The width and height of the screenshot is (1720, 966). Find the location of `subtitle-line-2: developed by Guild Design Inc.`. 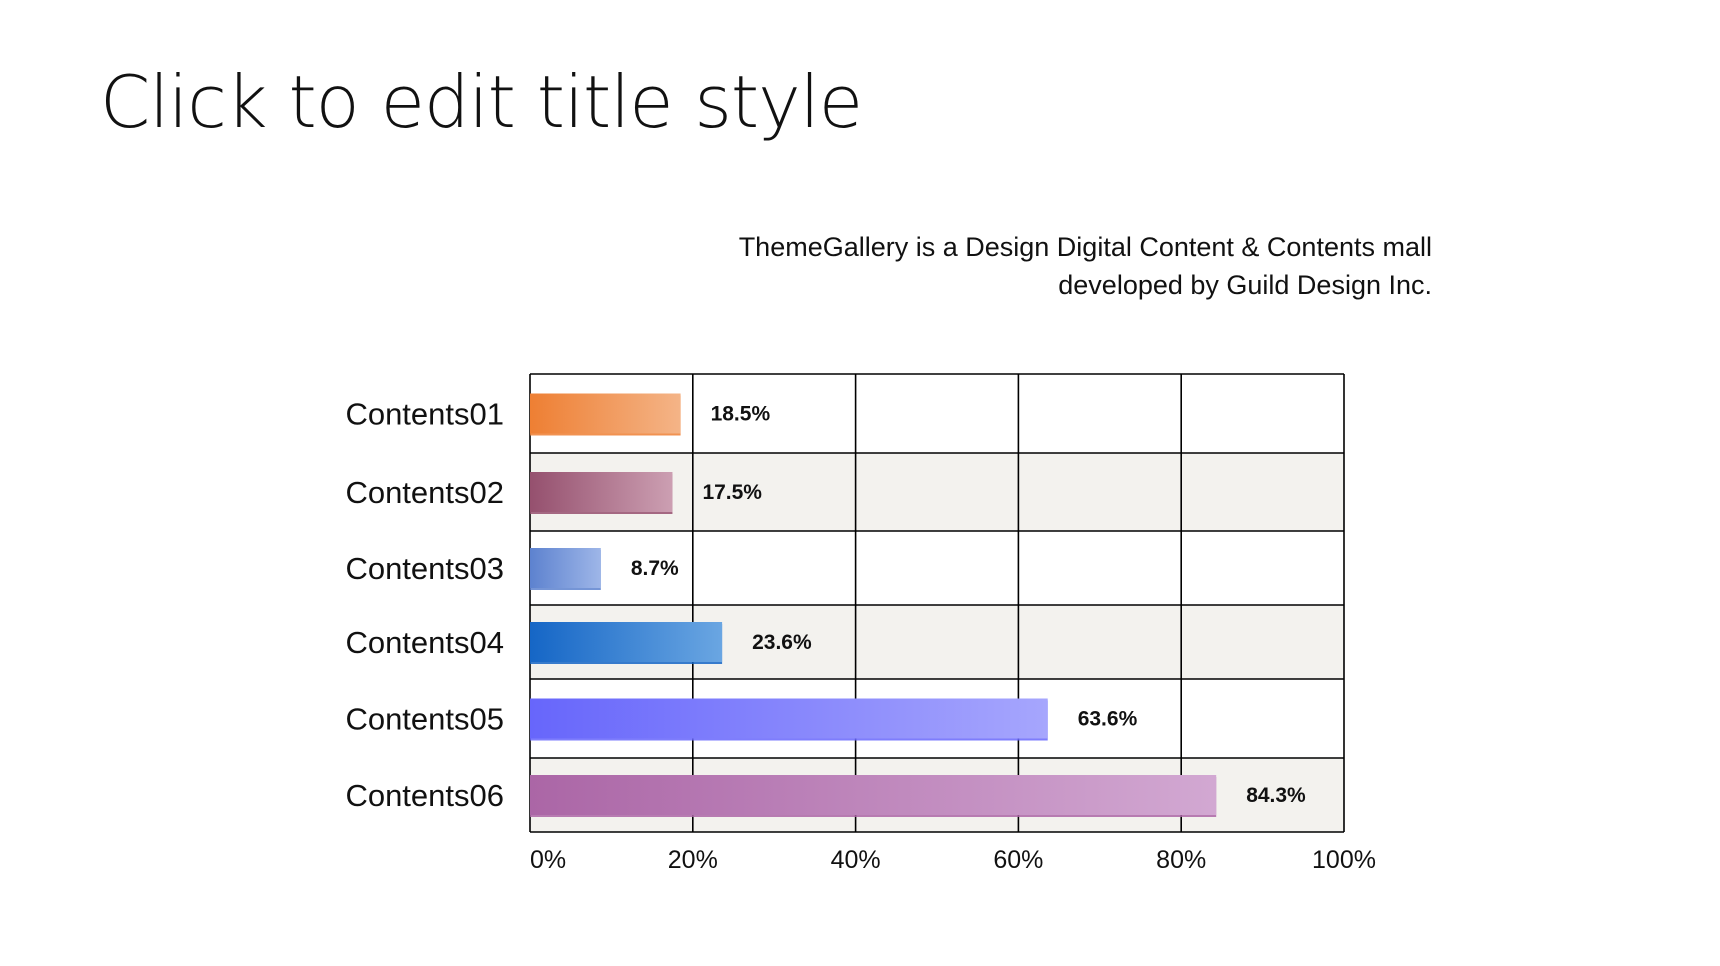

subtitle-line-2: developed by Guild Design Inc. is located at coordinates (1245, 285).